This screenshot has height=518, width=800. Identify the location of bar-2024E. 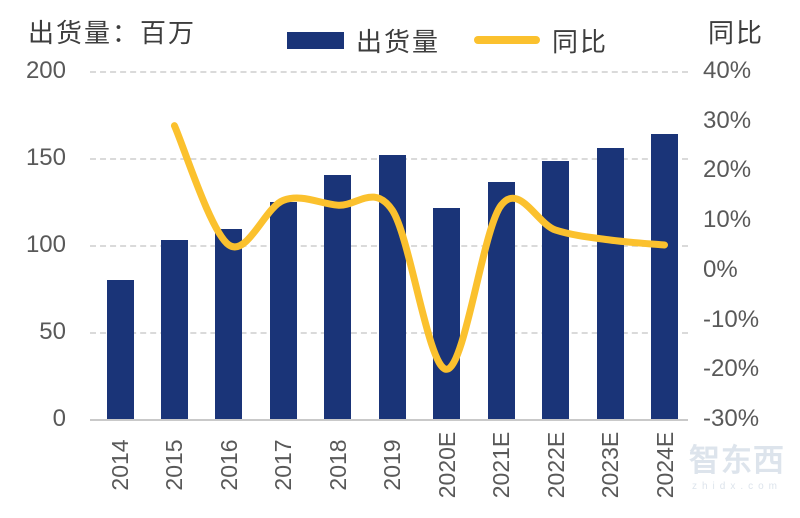
(664, 276).